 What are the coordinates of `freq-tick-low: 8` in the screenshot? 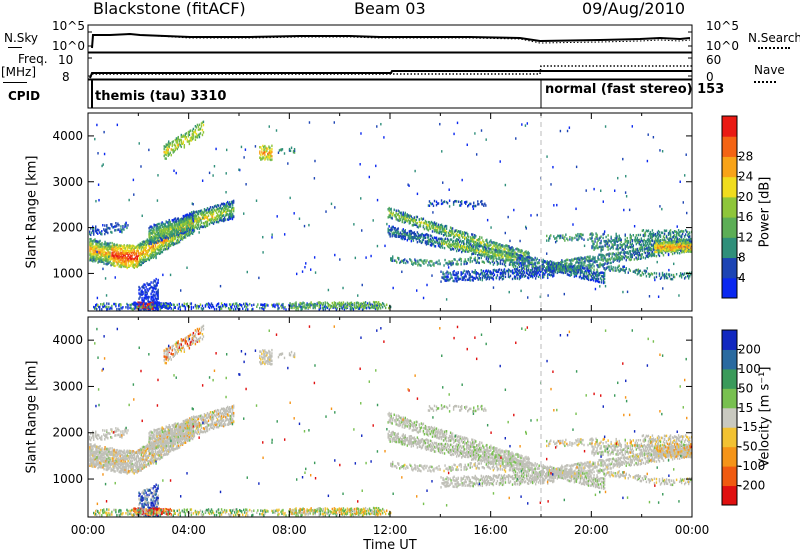 It's located at (66, 77).